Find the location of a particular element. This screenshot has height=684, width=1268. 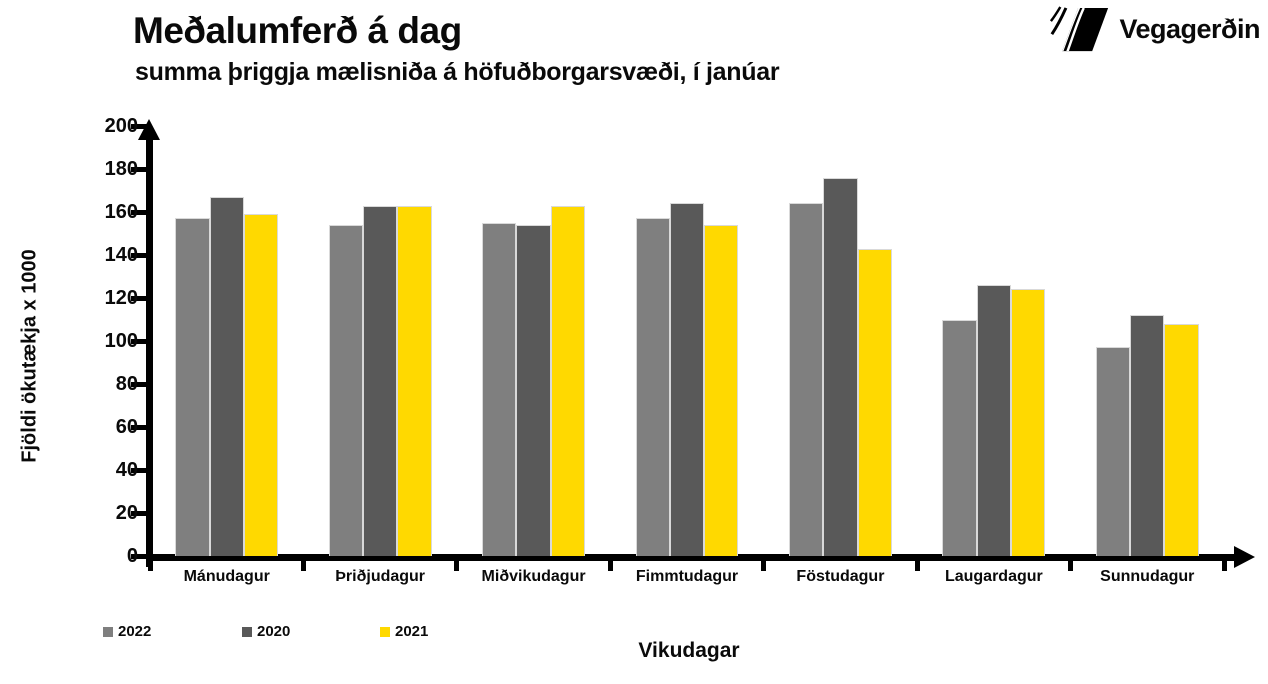

legend-swatch-2022 is located at coordinates (108, 631).